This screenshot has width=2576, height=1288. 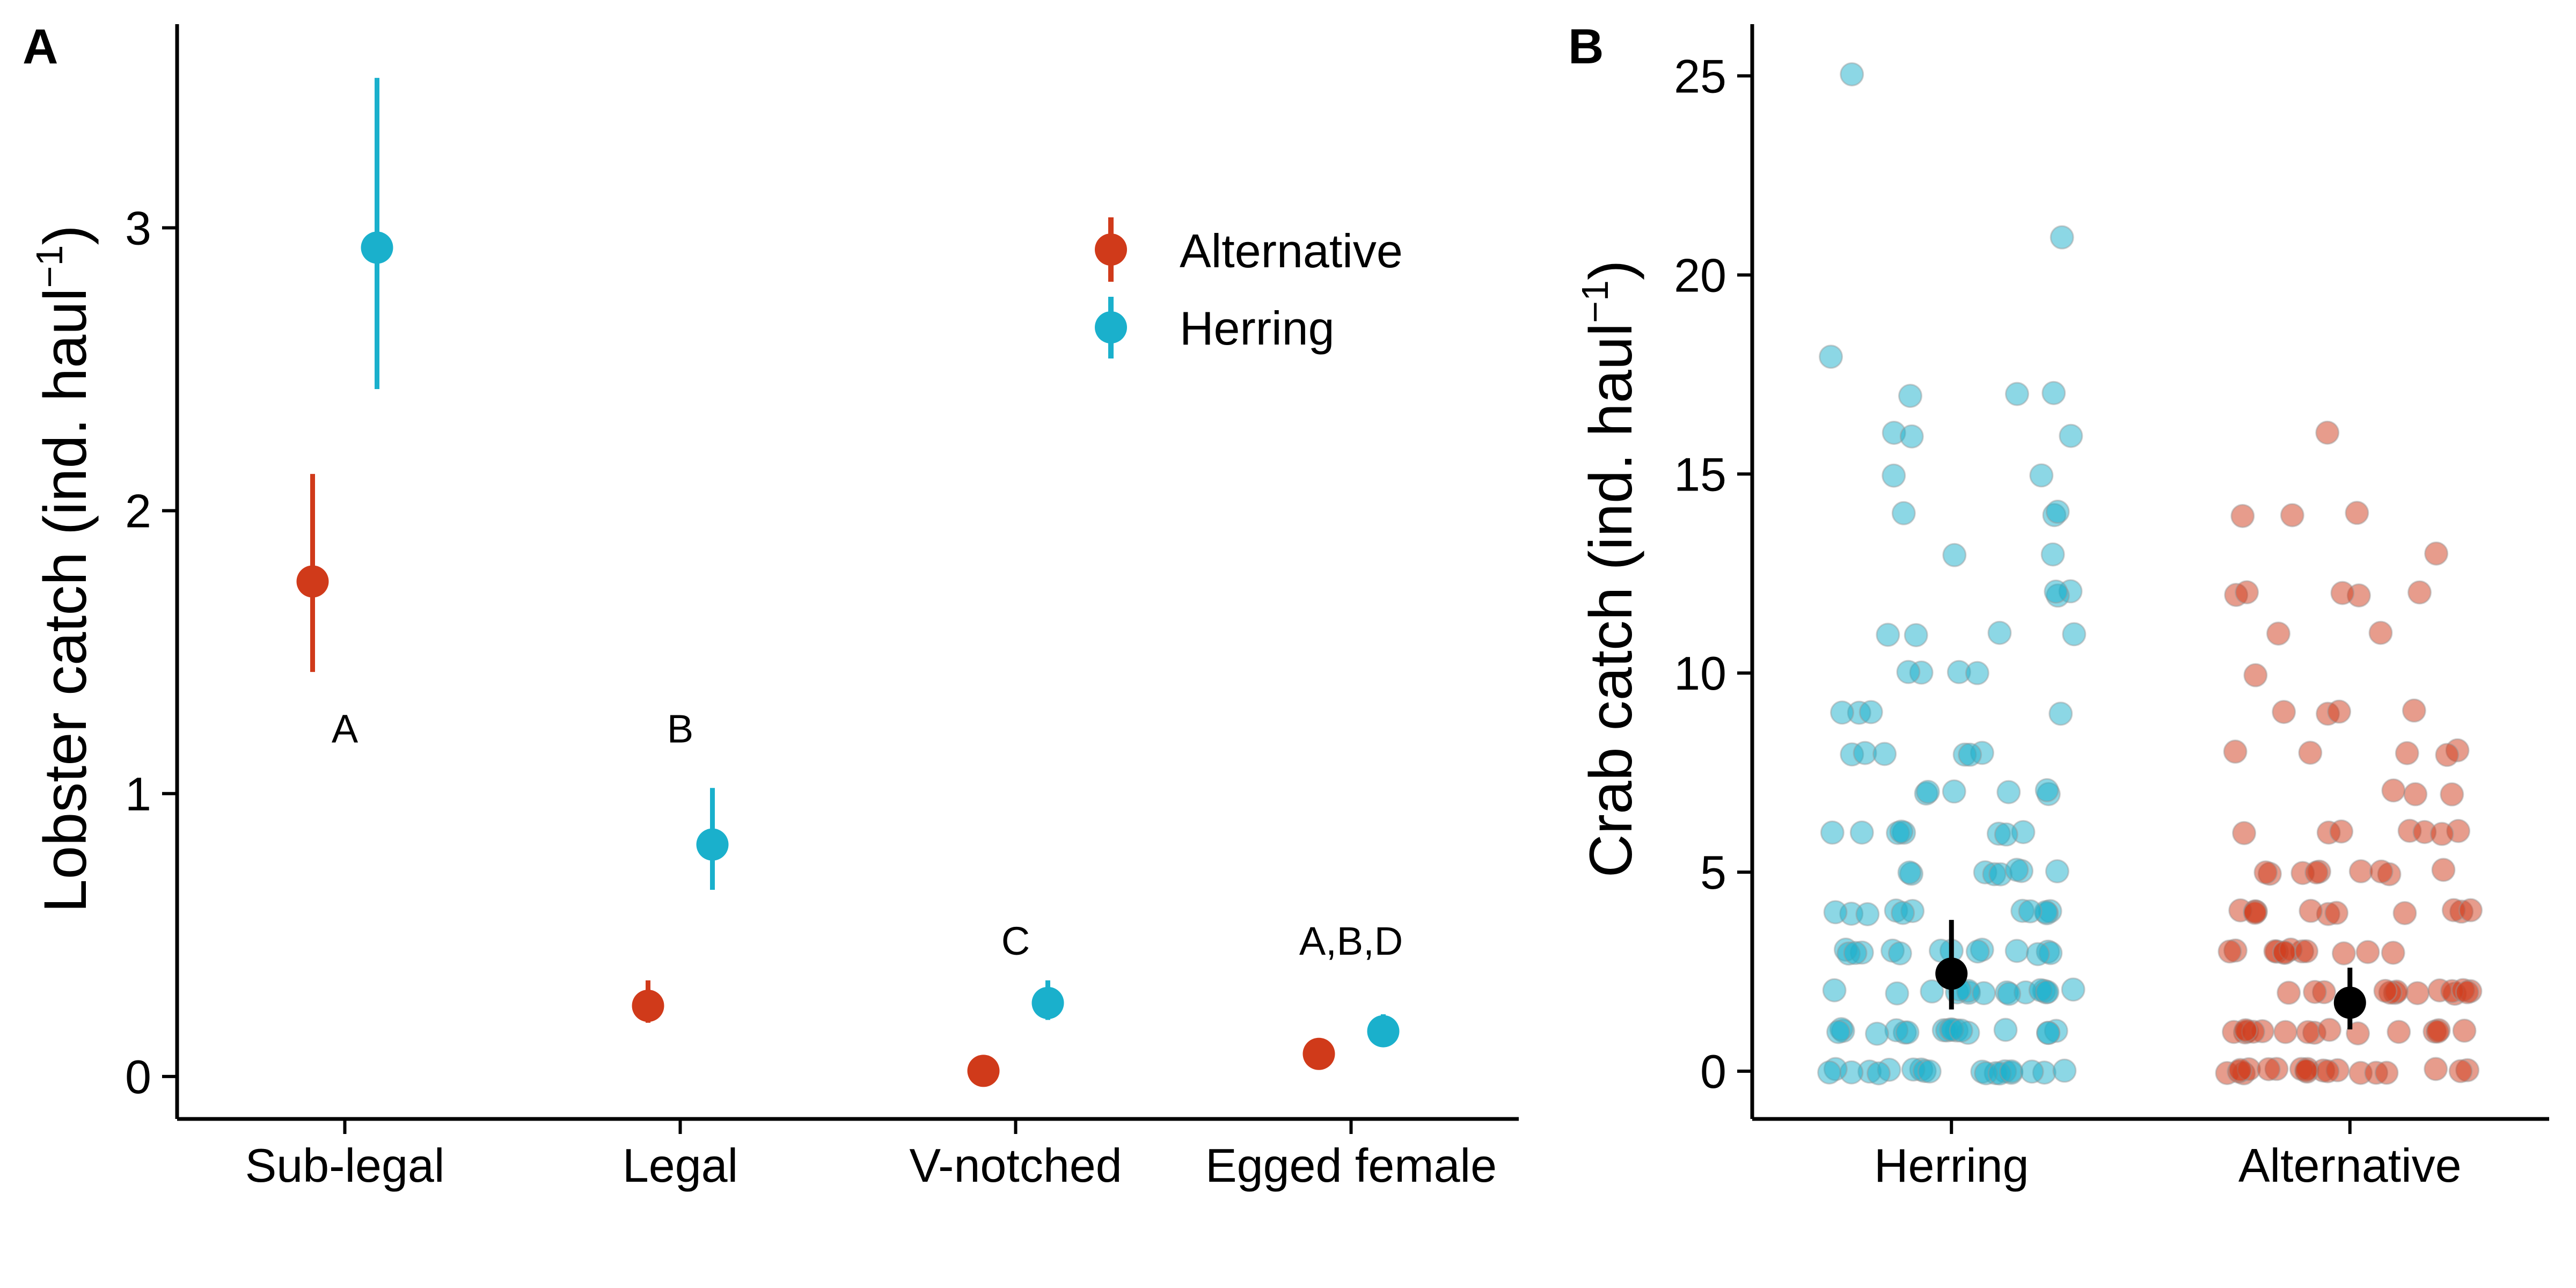 What do you see at coordinates (1951, 973) in the screenshot?
I see `mean-point-herring` at bounding box center [1951, 973].